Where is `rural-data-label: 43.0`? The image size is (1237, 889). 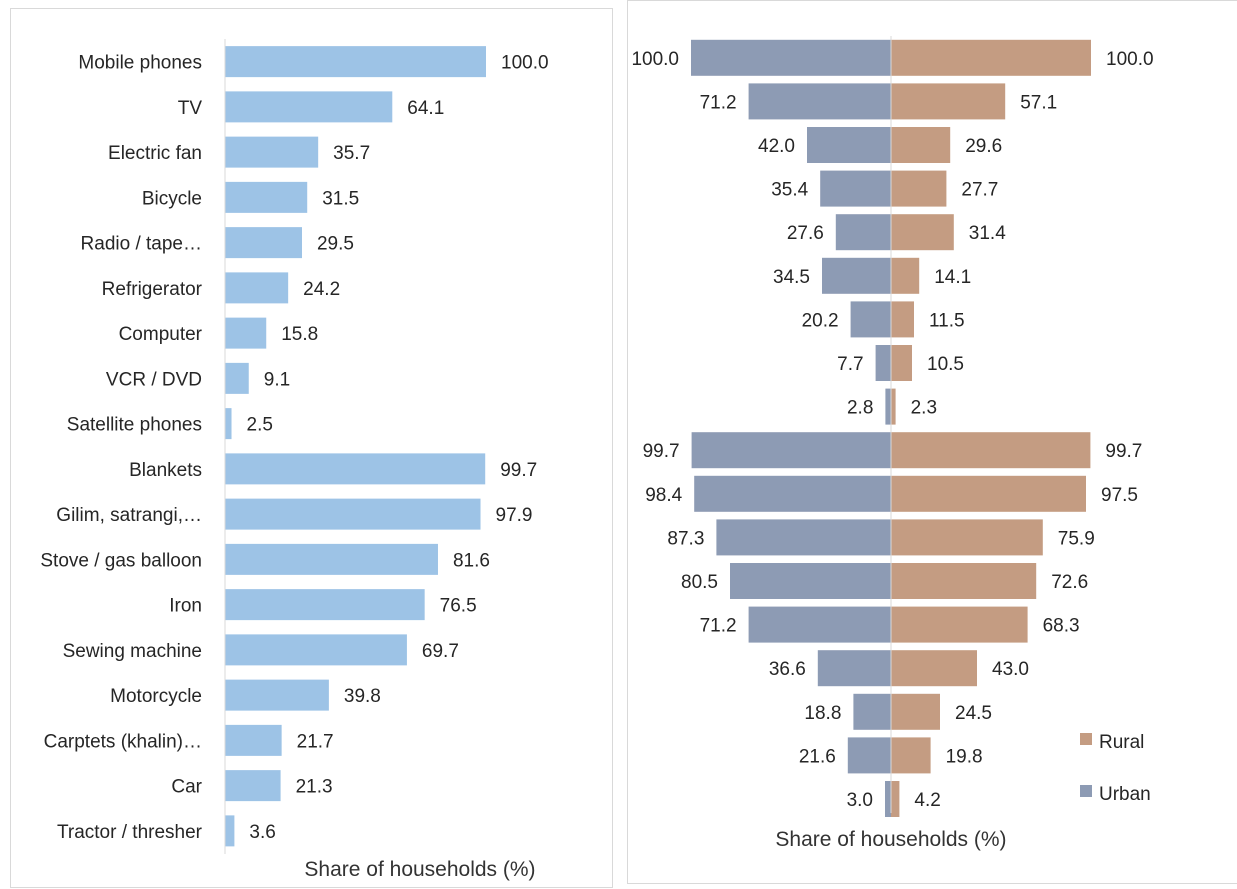 rural-data-label: 43.0 is located at coordinates (1010, 669).